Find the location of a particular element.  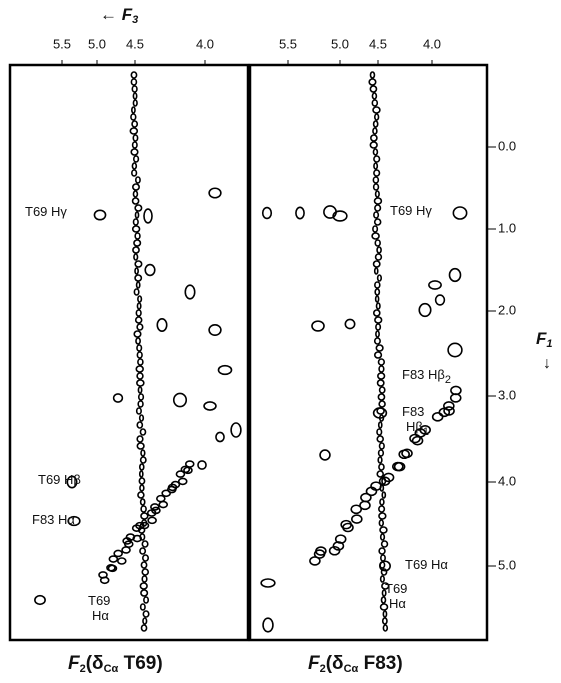

atom: T69 is located at coordinates (401, 210).